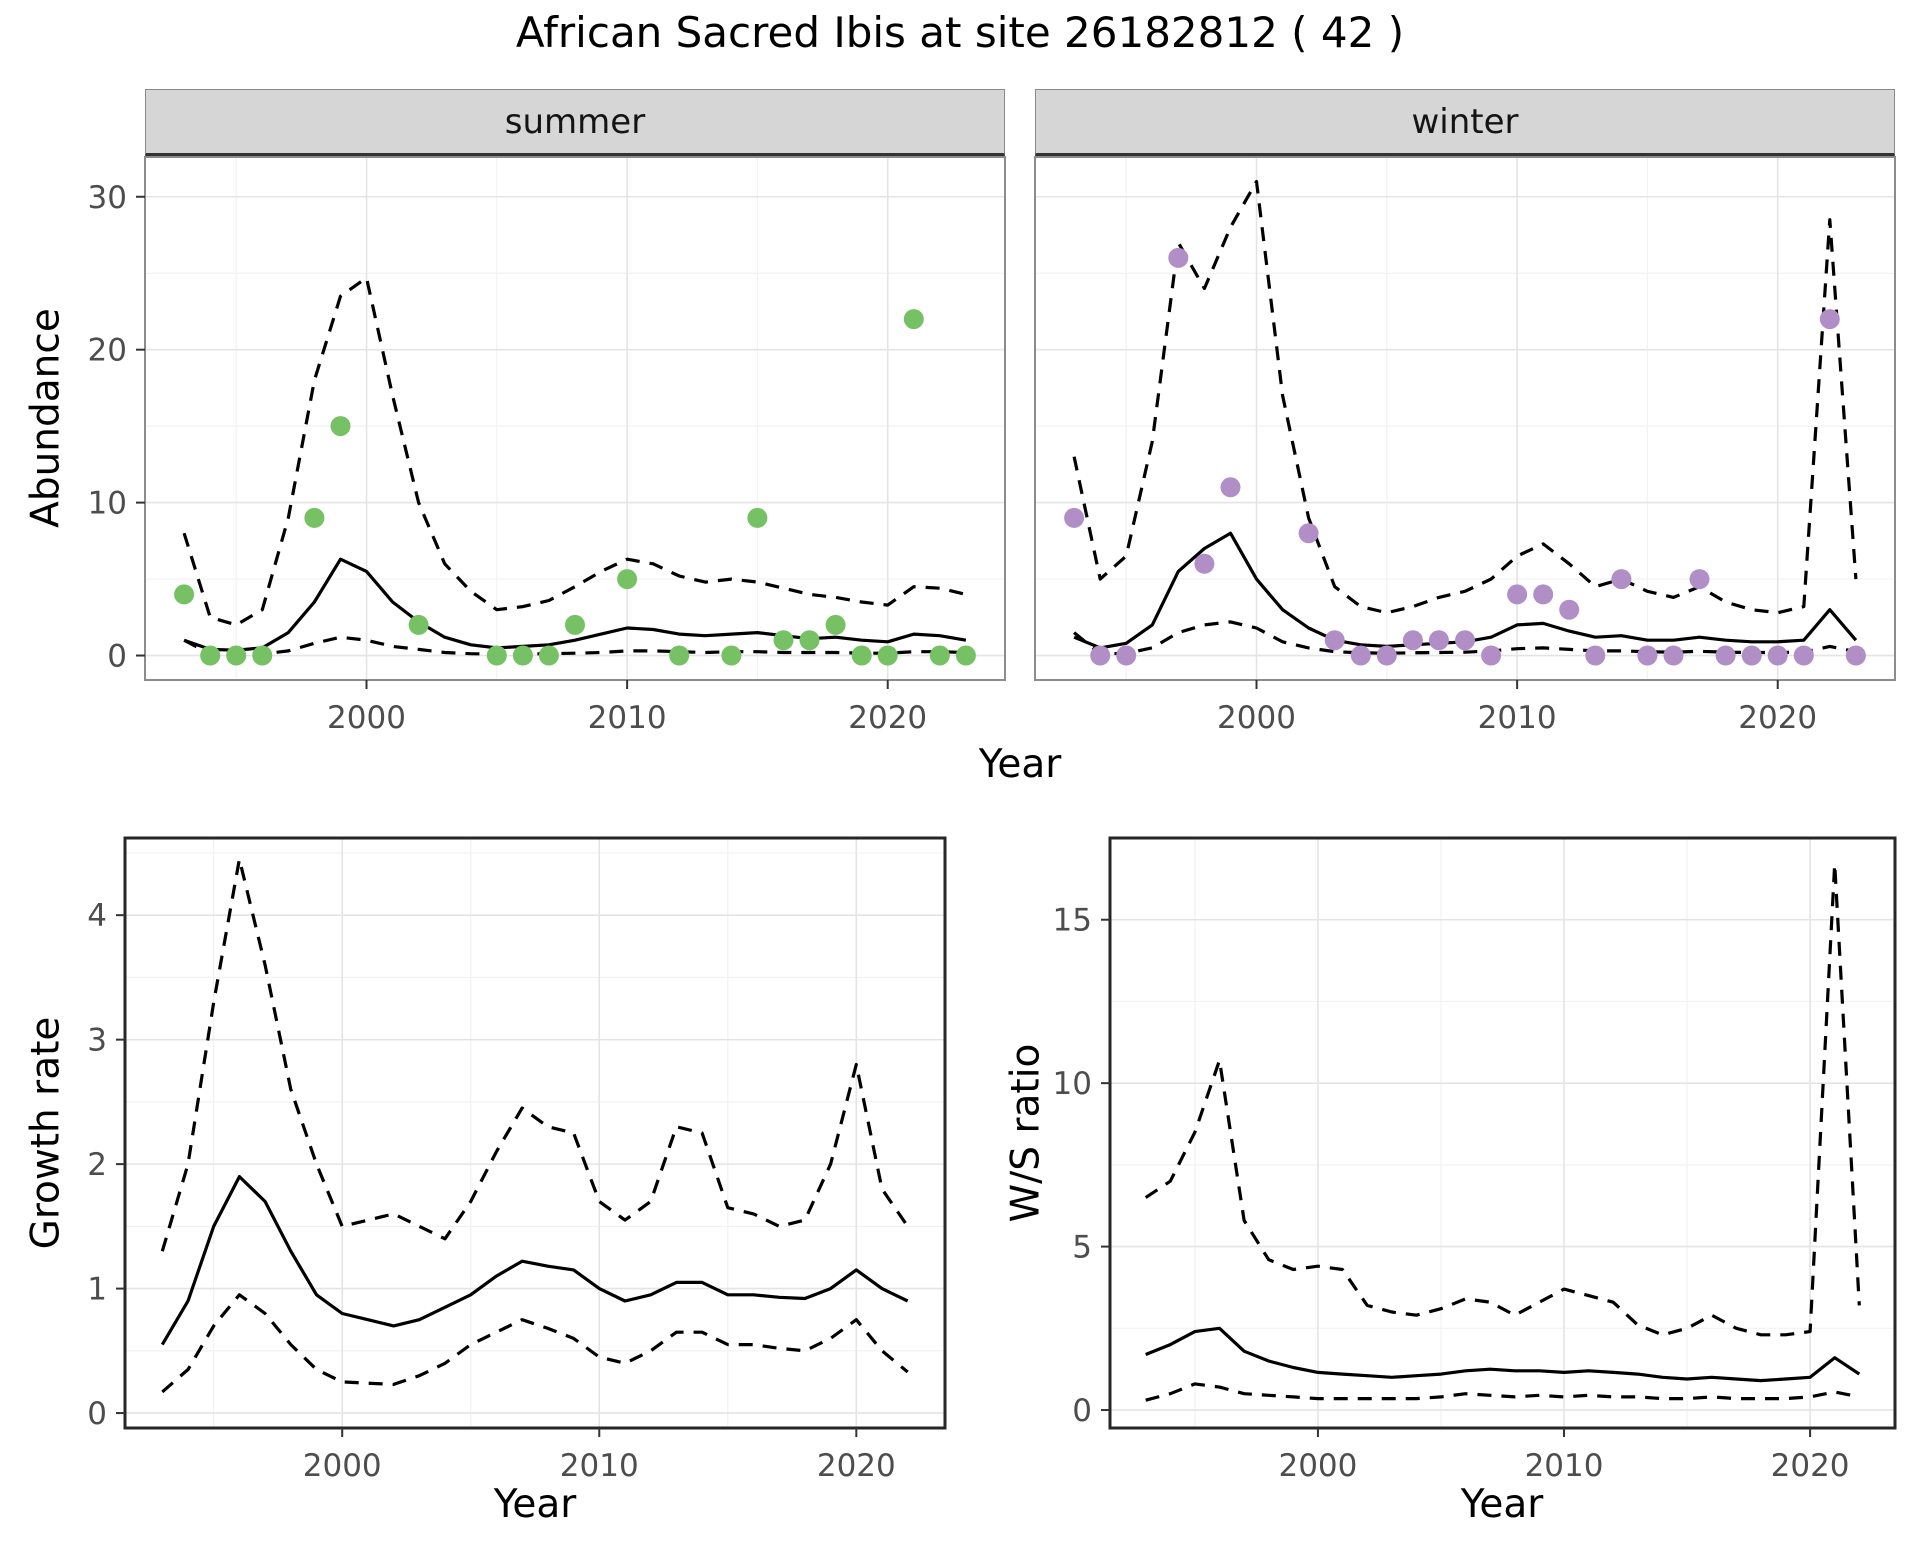 The width and height of the screenshot is (1920, 1560). Describe the element at coordinates (107, 198) in the screenshot. I see `y-tick-label: 30` at that location.